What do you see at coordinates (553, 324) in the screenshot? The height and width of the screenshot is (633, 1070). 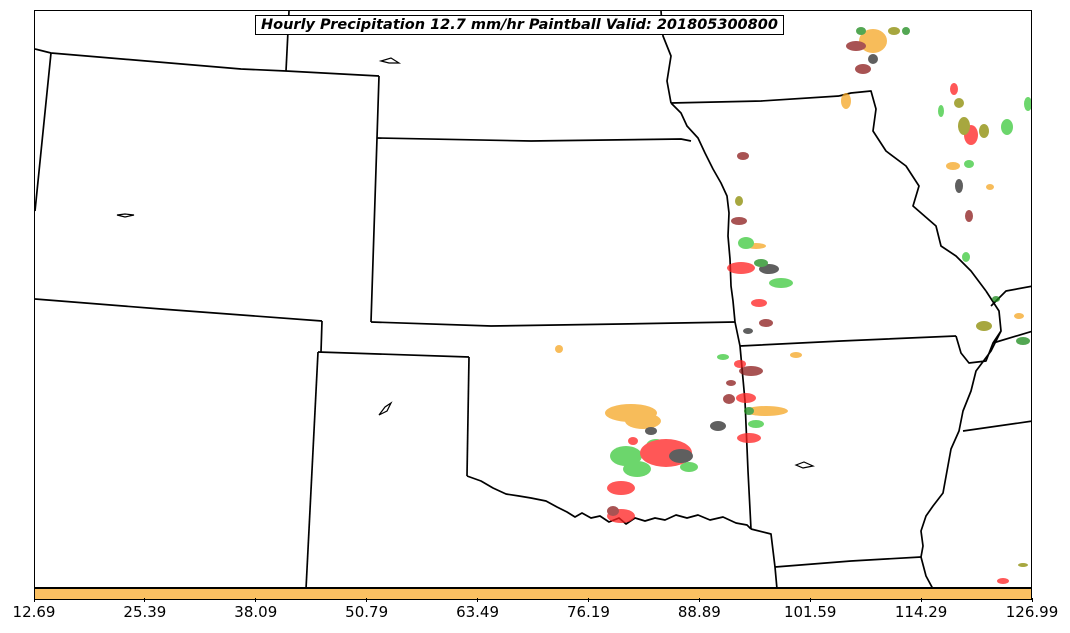 I see `kansas-south-line` at bounding box center [553, 324].